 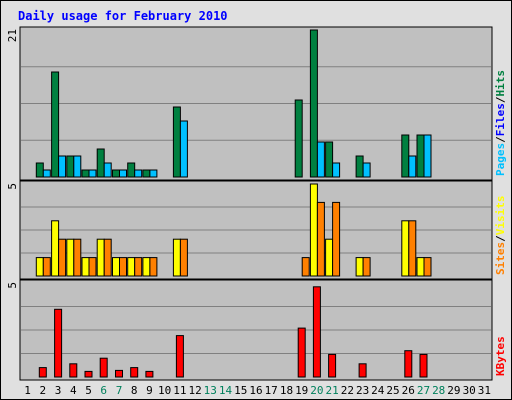 What do you see at coordinates (149, 390) in the screenshot?
I see `day-label-9: 9` at bounding box center [149, 390].